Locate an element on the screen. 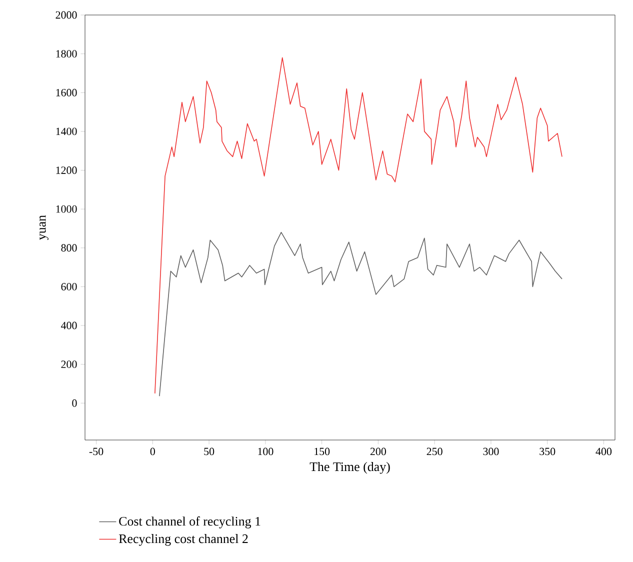  y-tick-label: 2000 is located at coordinates (66, 15).